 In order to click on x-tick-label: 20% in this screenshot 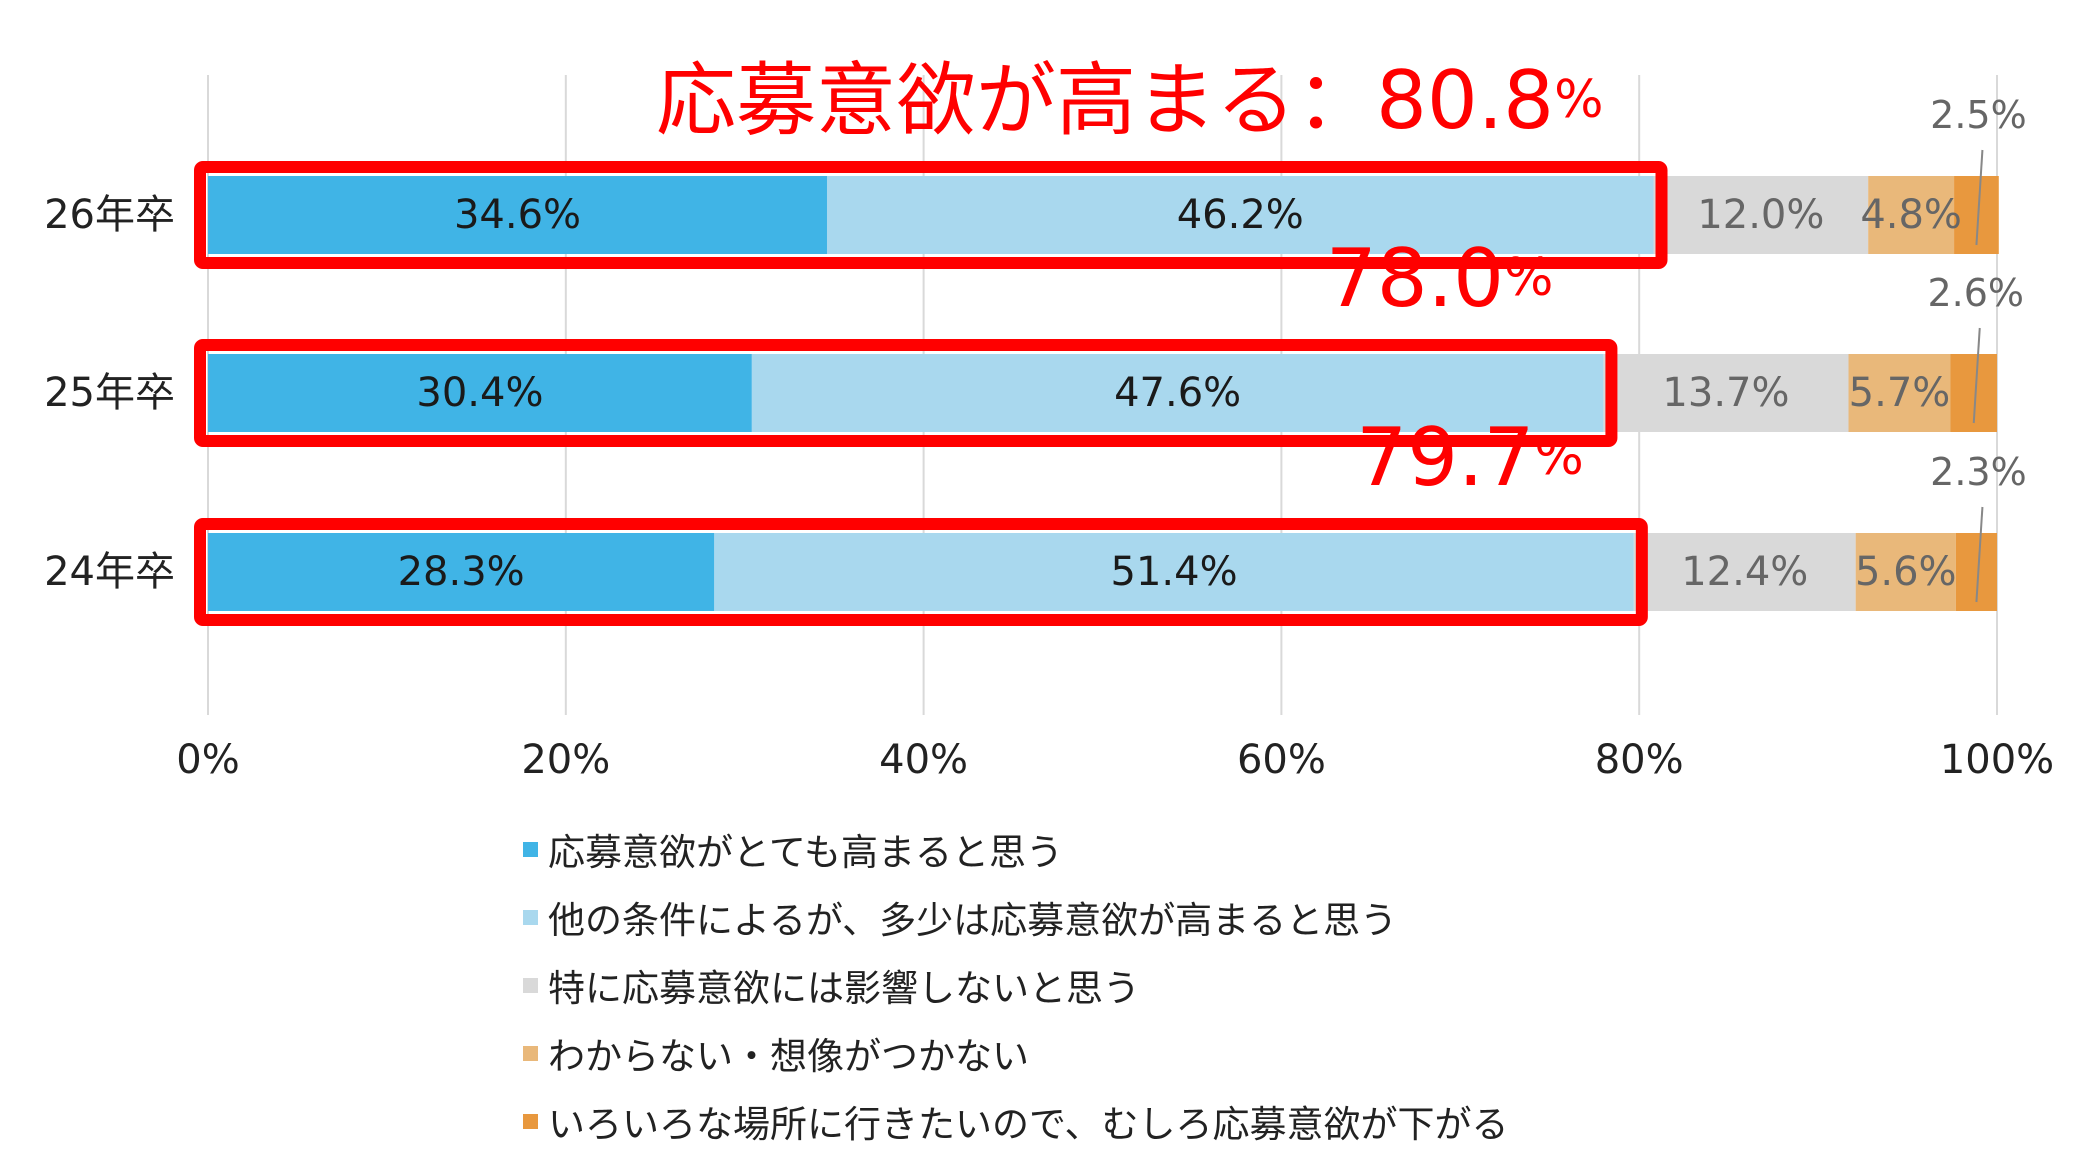, I will do `click(565, 760)`.